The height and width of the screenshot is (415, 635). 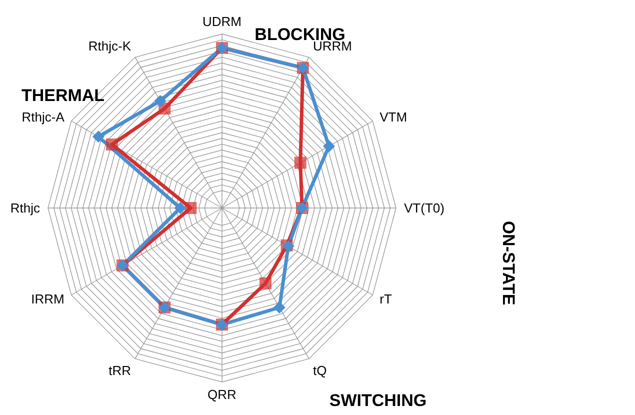 What do you see at coordinates (378, 401) in the screenshot?
I see `text: SWITCHING` at bounding box center [378, 401].